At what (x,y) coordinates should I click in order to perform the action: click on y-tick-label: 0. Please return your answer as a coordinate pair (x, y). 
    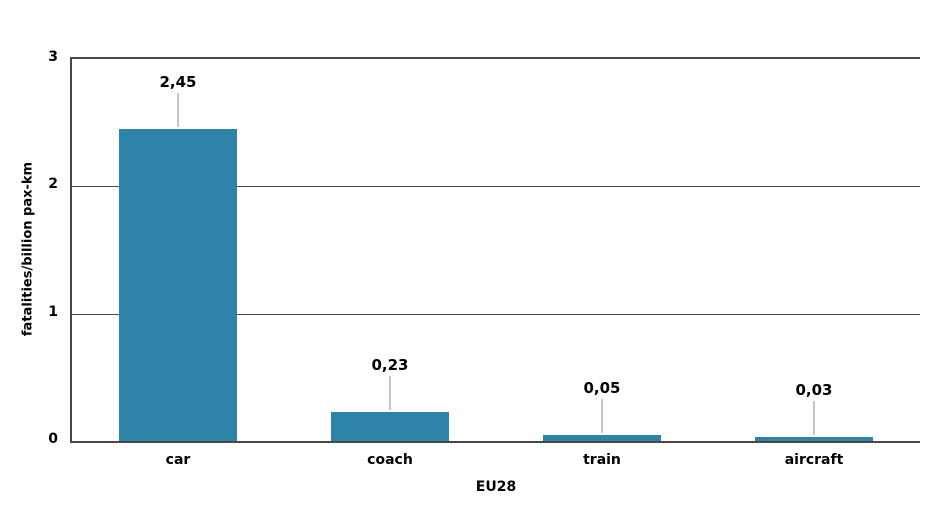
    Looking at the image, I should click on (53, 439).